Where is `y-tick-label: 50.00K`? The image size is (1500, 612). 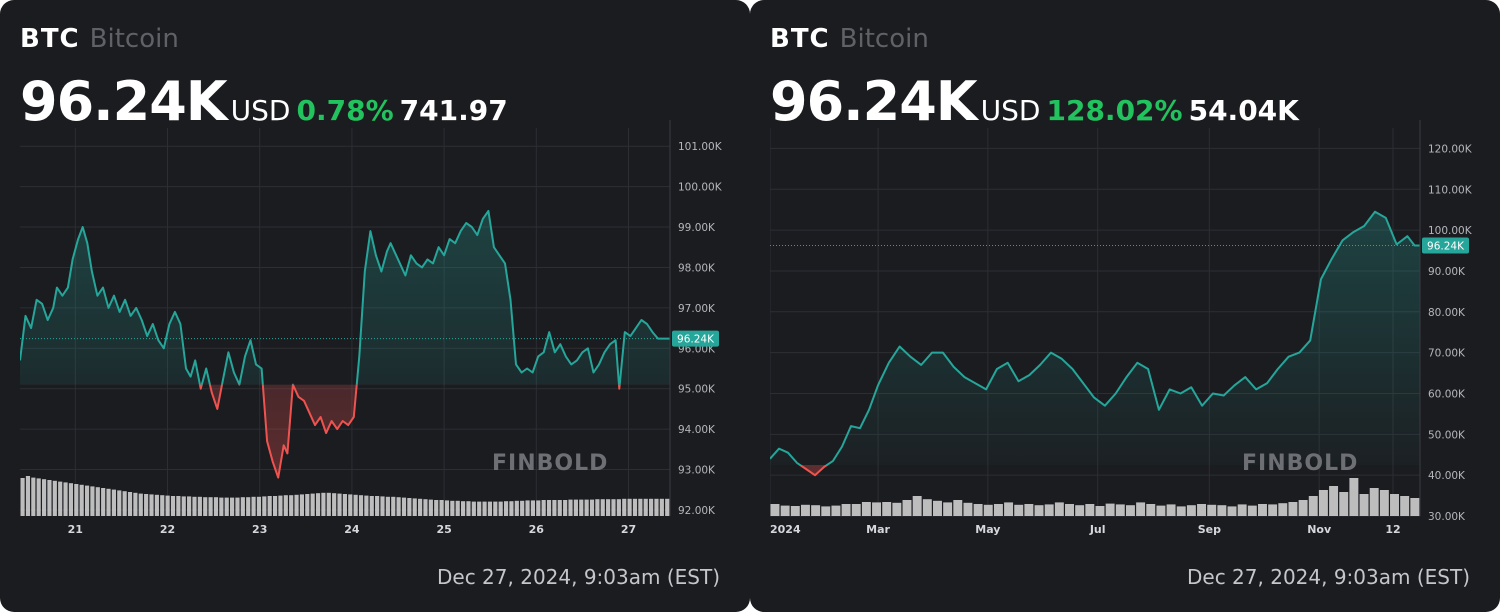 y-tick-label: 50.00K is located at coordinates (1447, 435).